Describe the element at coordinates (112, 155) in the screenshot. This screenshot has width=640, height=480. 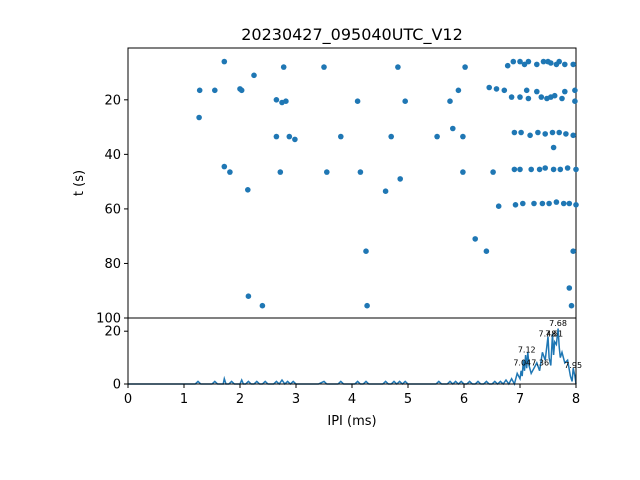
I see `y-tick-label: 40` at that location.